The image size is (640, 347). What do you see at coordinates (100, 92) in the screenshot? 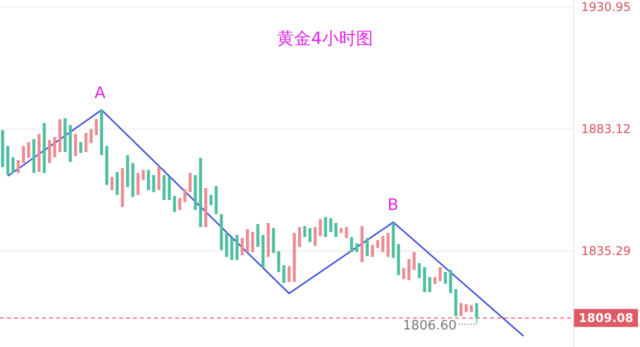
I see `annotation: A` at bounding box center [100, 92].